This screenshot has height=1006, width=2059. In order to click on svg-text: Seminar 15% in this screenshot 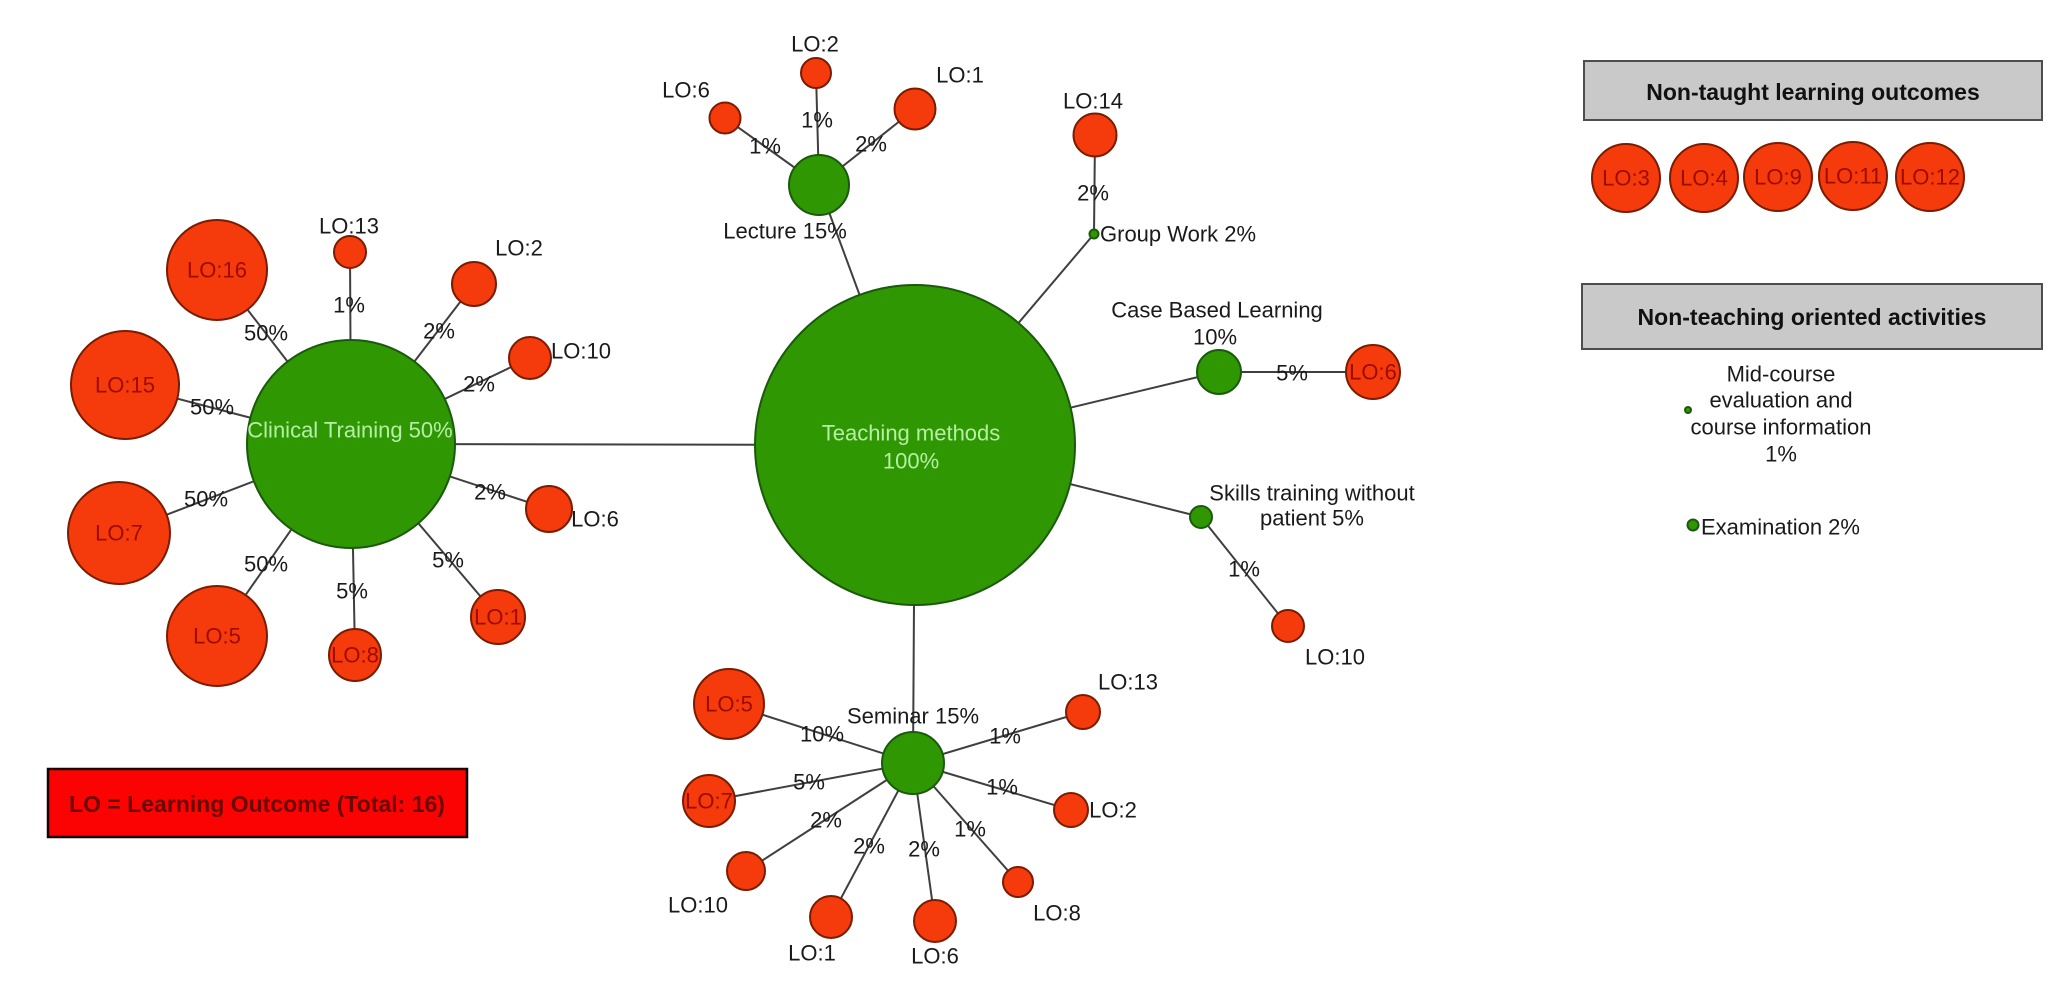, I will do `click(913, 716)`.